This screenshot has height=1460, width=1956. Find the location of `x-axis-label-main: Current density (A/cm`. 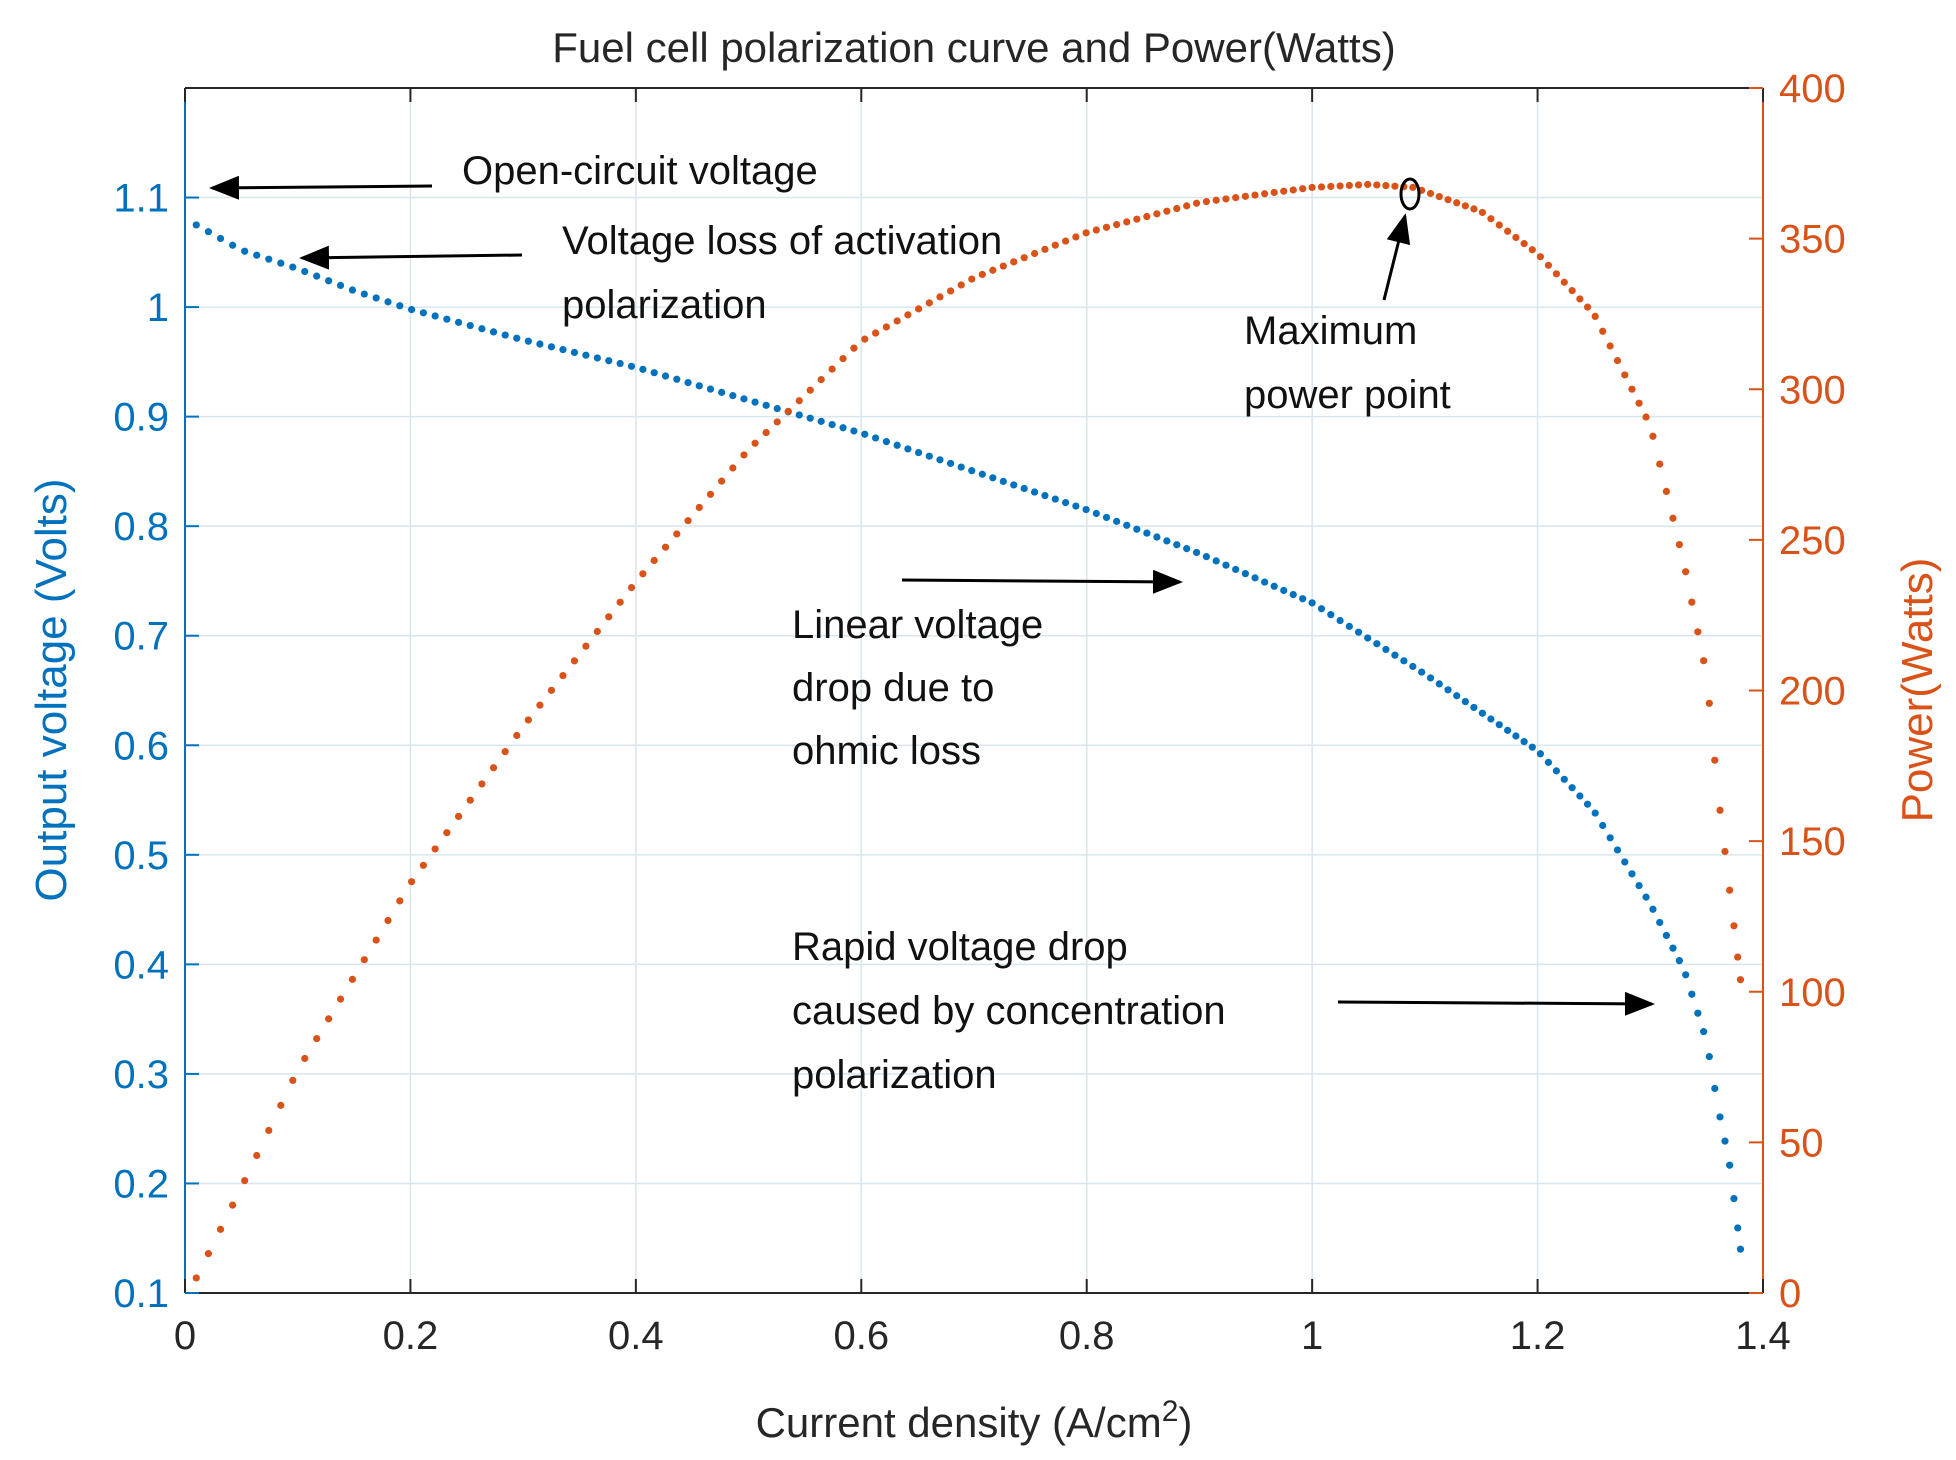

x-axis-label-main: Current density (A/cm is located at coordinates (959, 1422).